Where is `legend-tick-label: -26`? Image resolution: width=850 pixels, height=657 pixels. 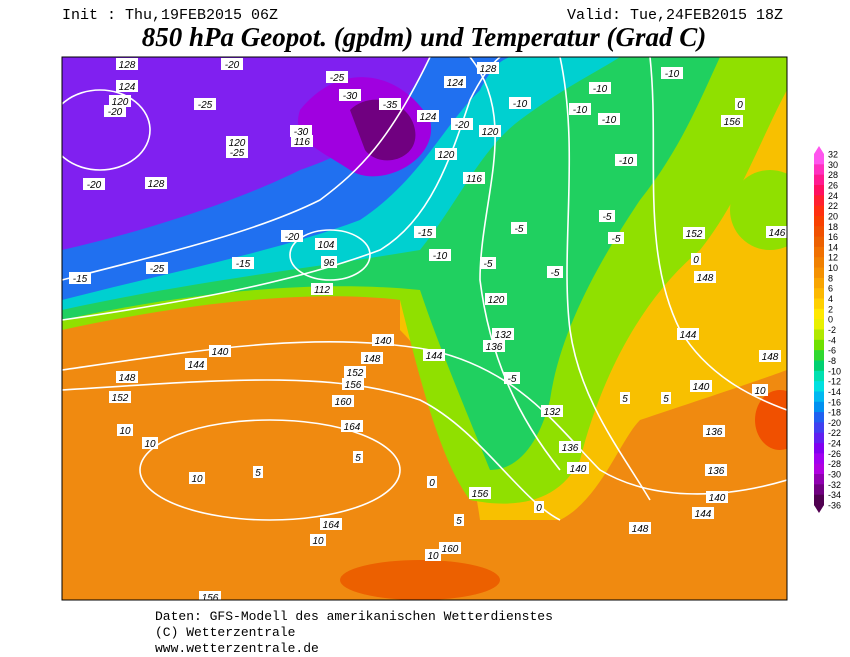
legend-tick-label: -26 is located at coordinates (834, 454).